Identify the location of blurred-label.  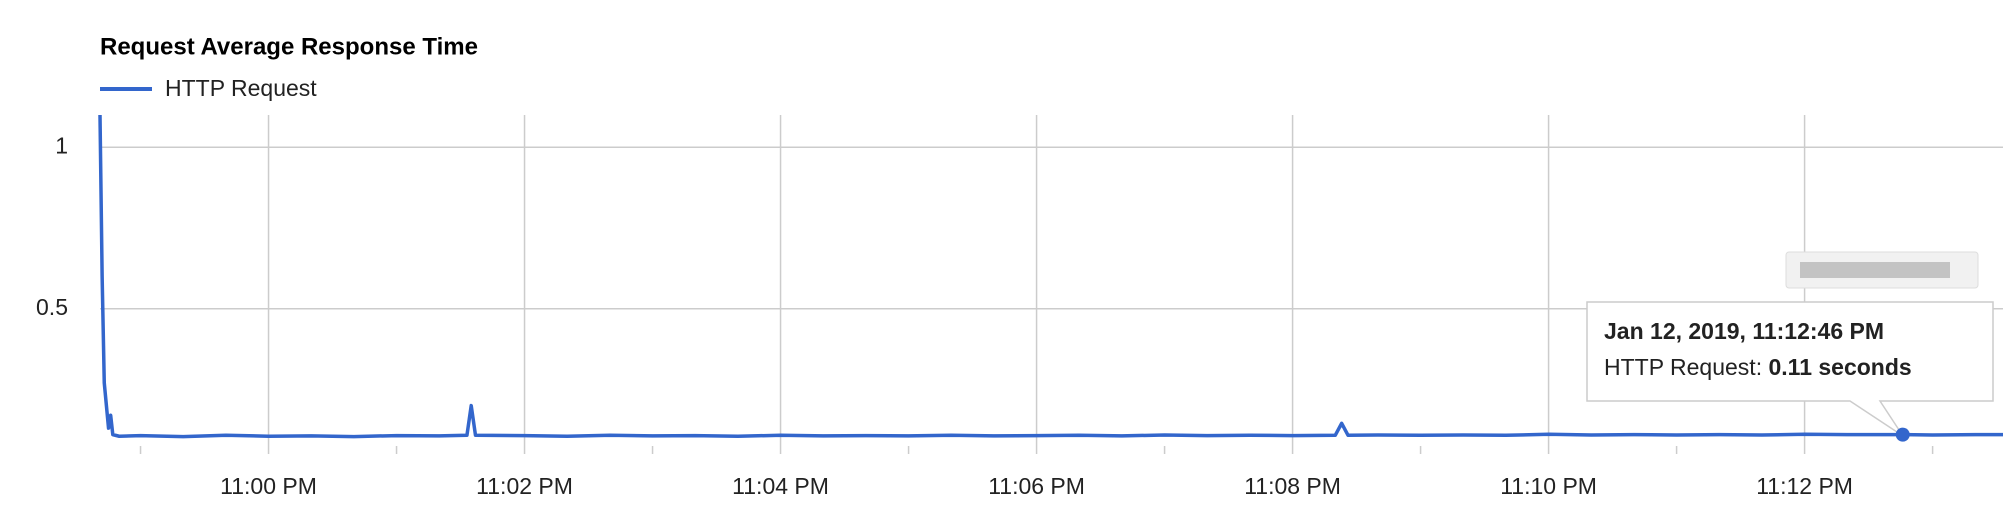
(1882, 270).